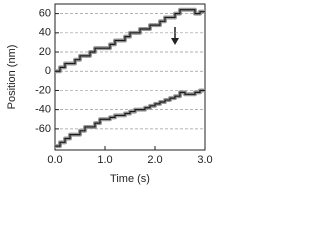 This screenshot has width=320, height=240. I want to click on y-tick-label: 20, so click(45, 52).